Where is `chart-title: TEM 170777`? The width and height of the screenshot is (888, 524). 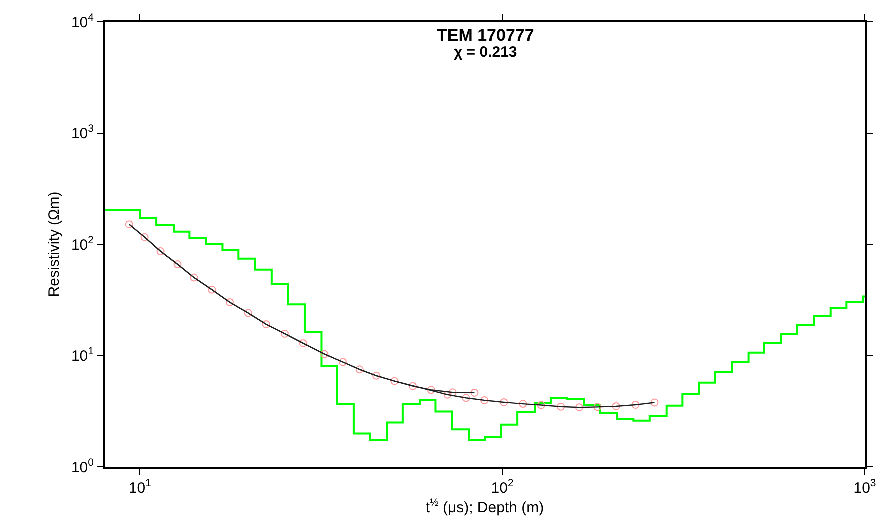 chart-title: TEM 170777 is located at coordinates (485, 35).